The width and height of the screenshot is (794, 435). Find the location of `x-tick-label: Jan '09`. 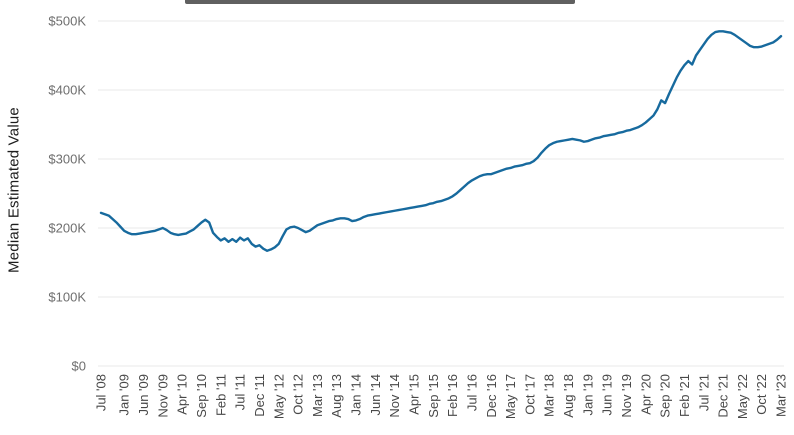

x-tick-label: Jan '09 is located at coordinates (124, 395).